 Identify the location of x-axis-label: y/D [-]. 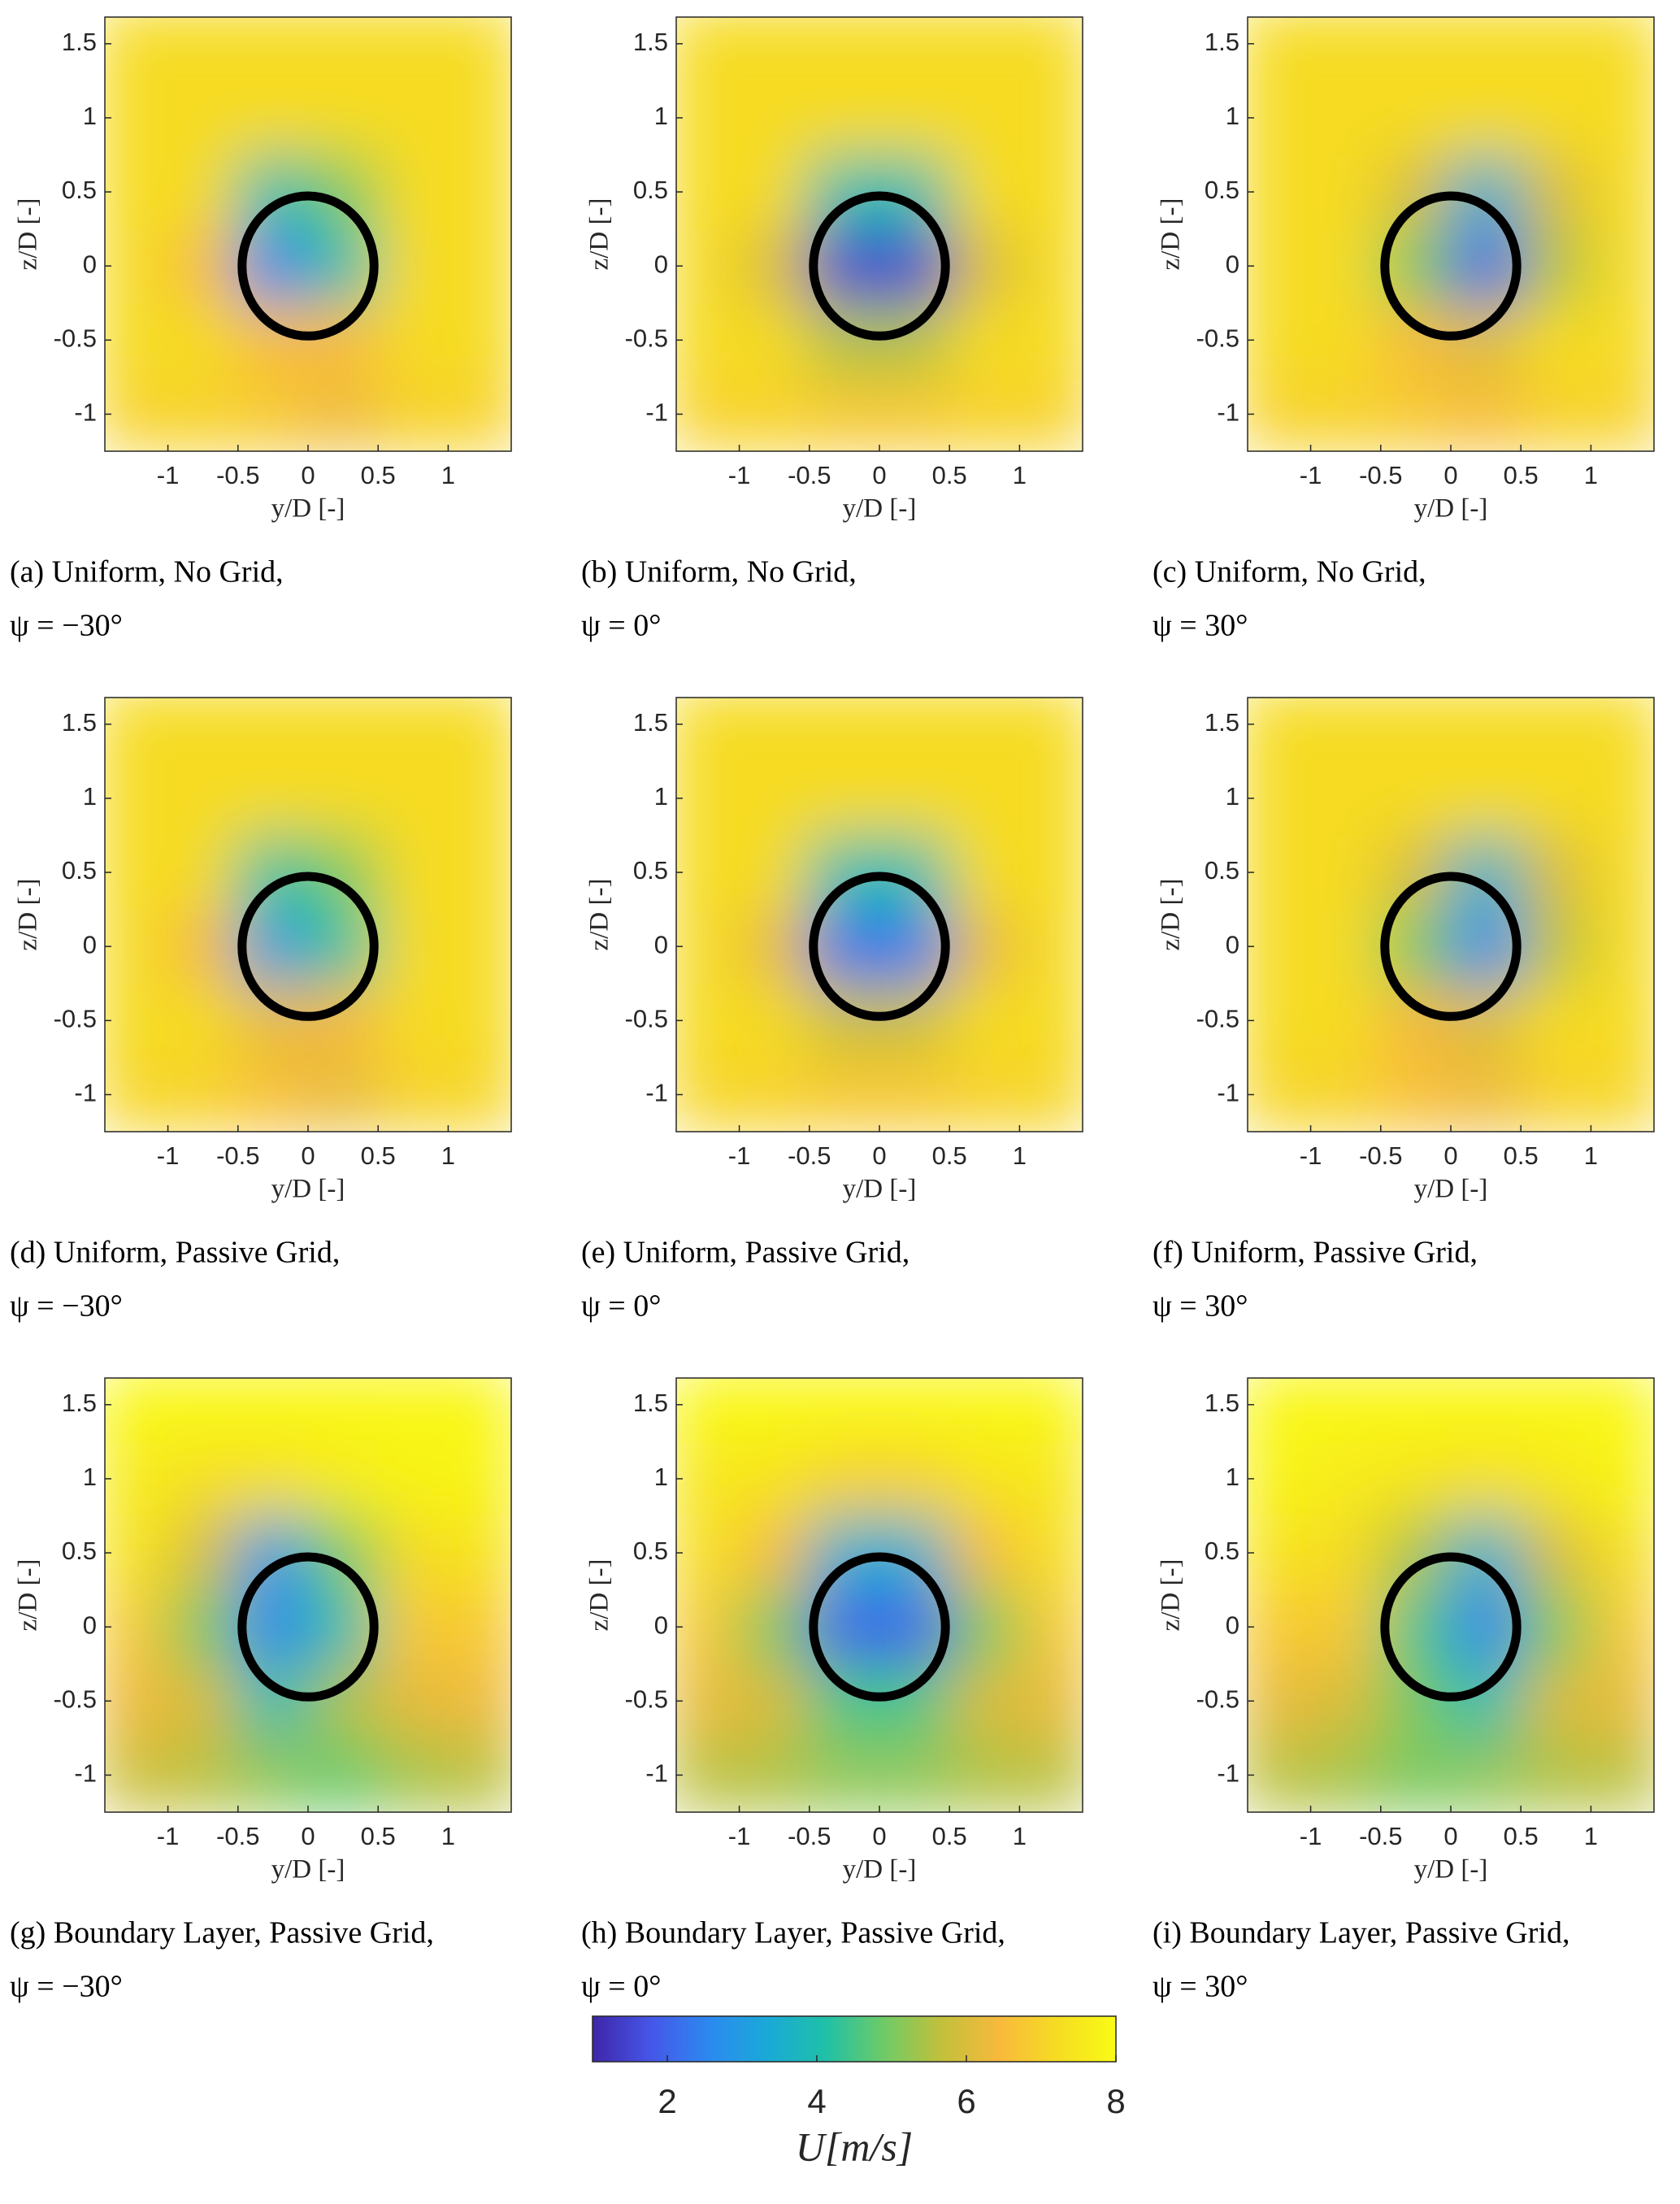
(1451, 509).